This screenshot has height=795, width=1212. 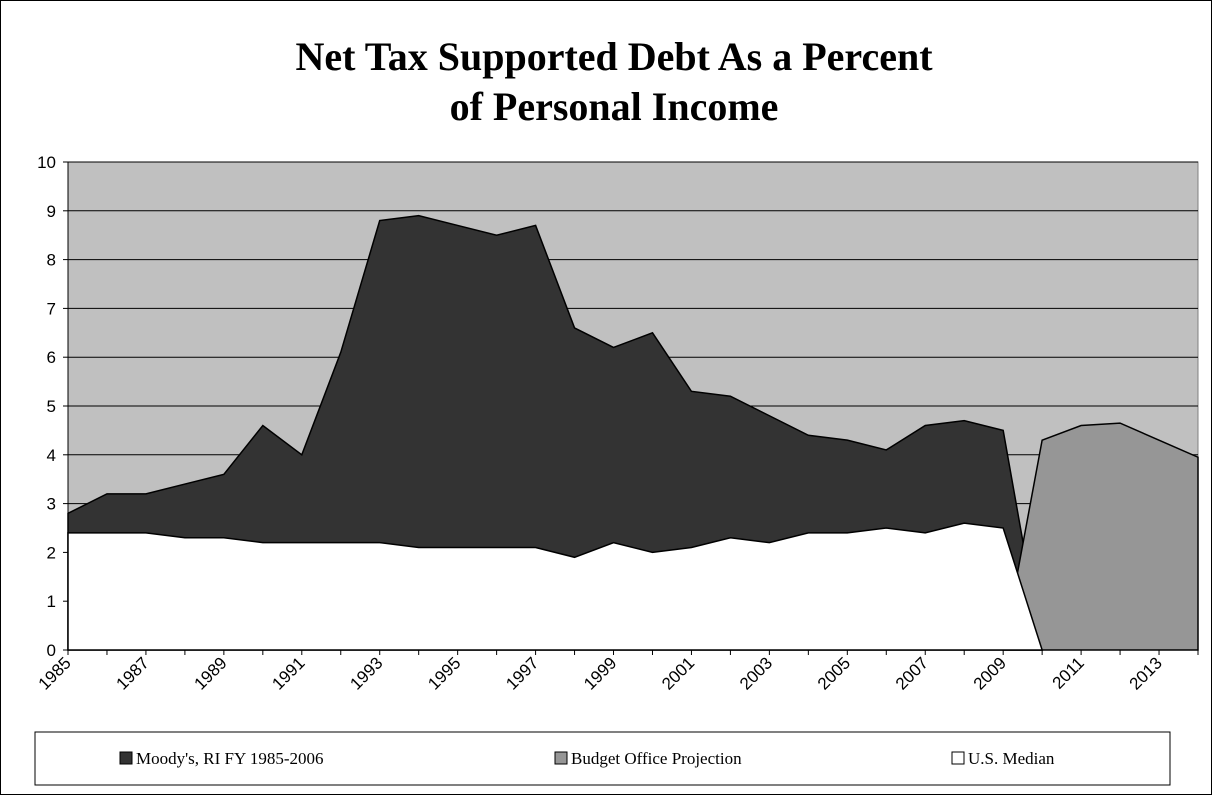 What do you see at coordinates (51, 601) in the screenshot?
I see `y-tick-label: 1` at bounding box center [51, 601].